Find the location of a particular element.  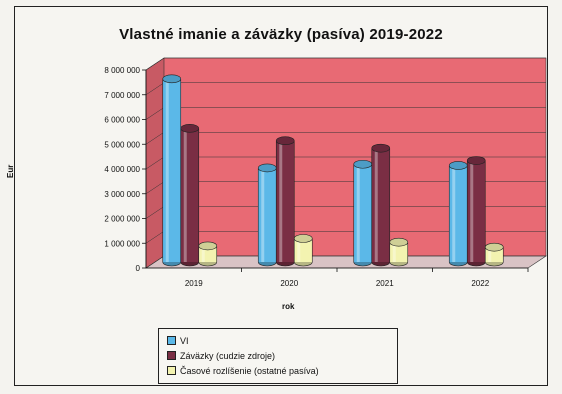

y-tick-label: 4 000 000 is located at coordinates (122, 169).